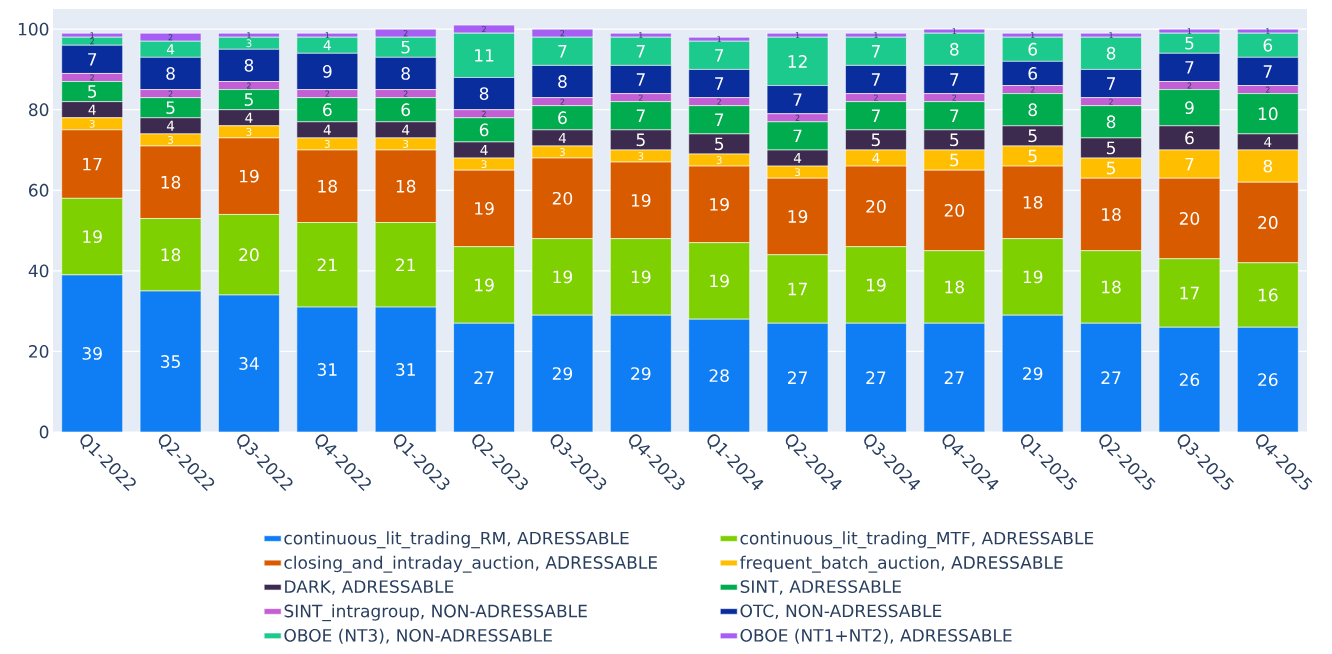 This screenshot has height=654, width=1332. I want to click on legend-label: SINT_intragroup, NON-ADRESSABLE, so click(435, 613).